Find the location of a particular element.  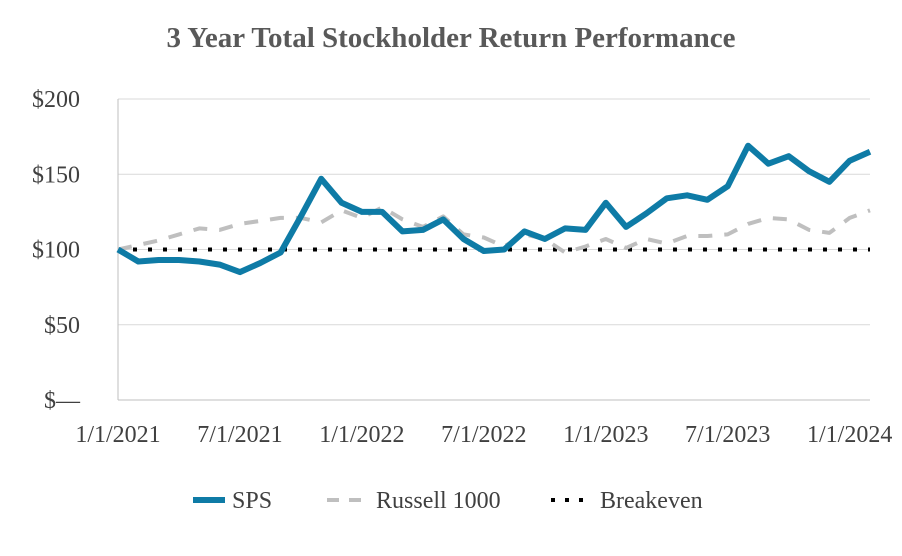

x-tick-label: 7/1/2021 is located at coordinates (239, 435).